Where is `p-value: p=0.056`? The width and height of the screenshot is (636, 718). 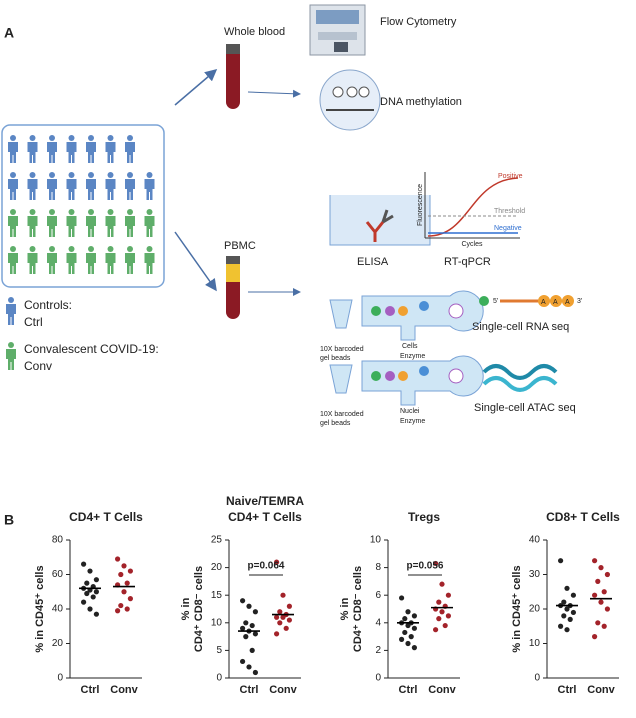 p-value: p=0.056 is located at coordinates (425, 566).